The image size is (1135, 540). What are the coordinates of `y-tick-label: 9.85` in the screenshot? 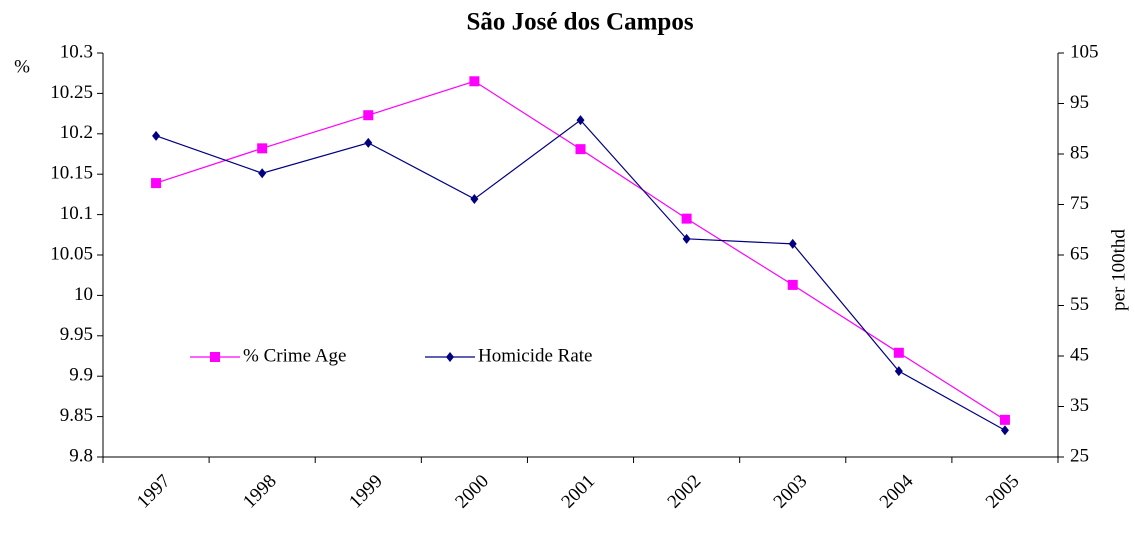 It's located at (76, 415).